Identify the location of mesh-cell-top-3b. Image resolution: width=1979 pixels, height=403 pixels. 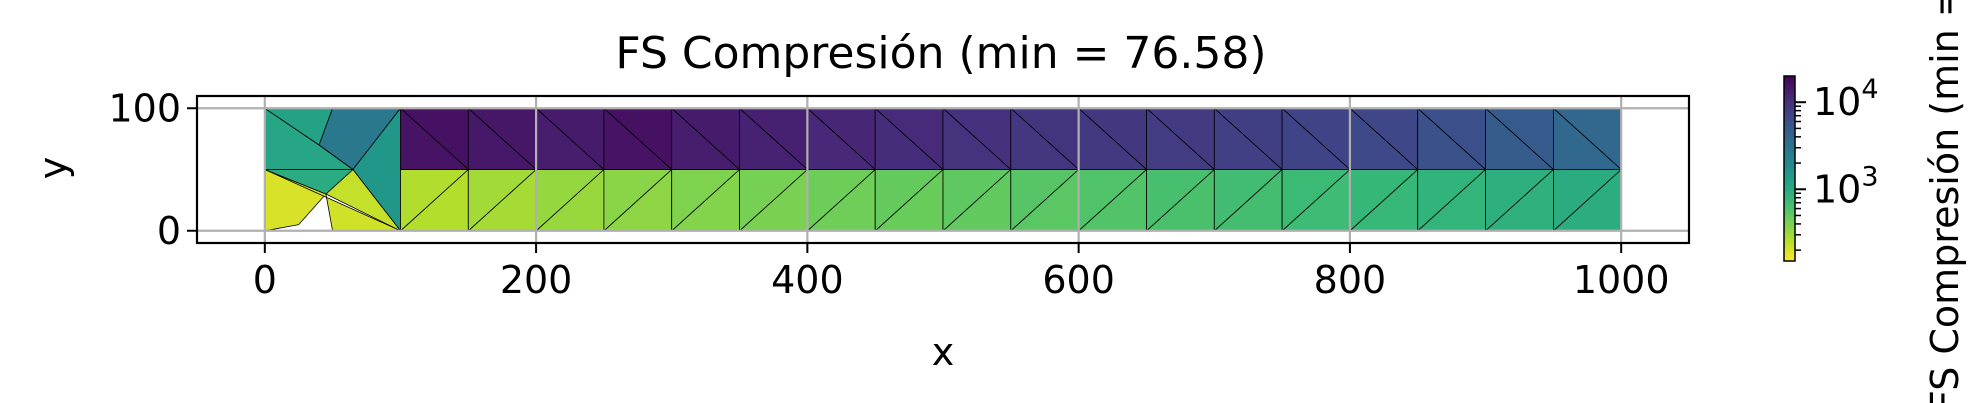
(638, 138).